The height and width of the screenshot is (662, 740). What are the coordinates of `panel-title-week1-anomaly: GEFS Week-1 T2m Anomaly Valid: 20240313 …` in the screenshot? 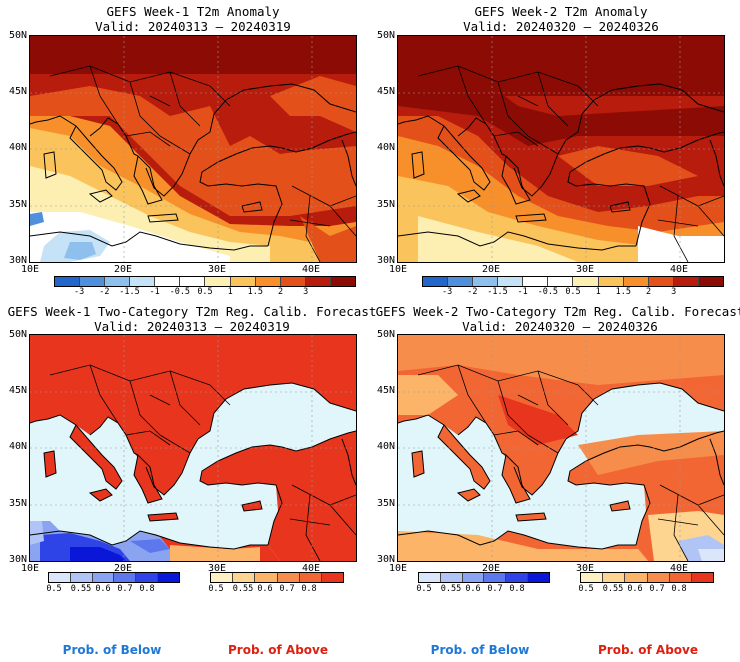 It's located at (193, 19).